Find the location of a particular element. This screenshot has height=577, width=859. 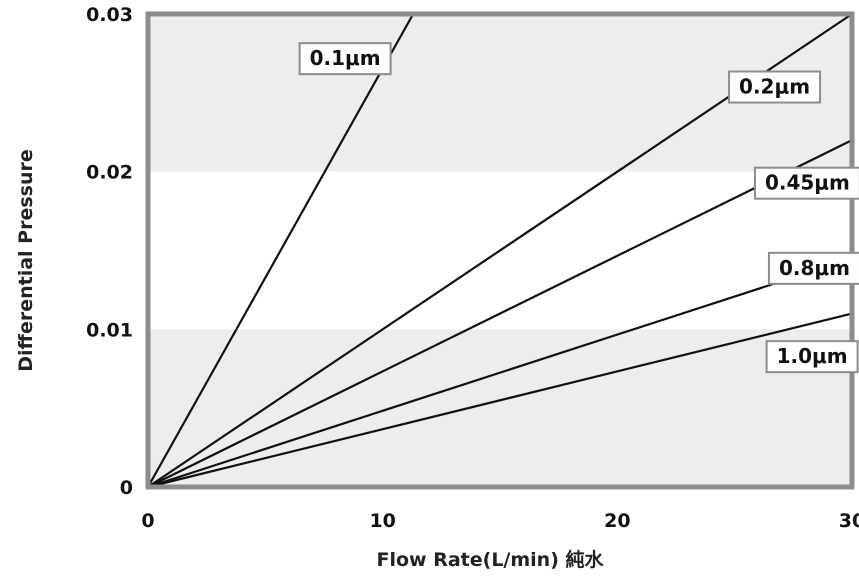

series-label: 1.0μm is located at coordinates (812, 357).